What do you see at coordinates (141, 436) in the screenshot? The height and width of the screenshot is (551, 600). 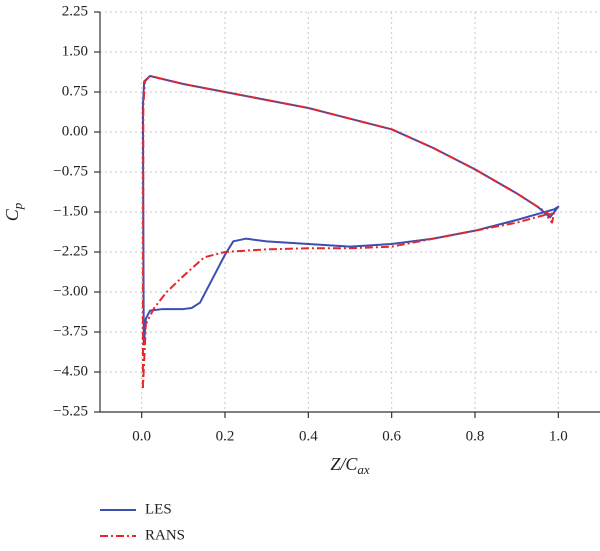 I see `x-tick-label: 0.0` at bounding box center [141, 436].